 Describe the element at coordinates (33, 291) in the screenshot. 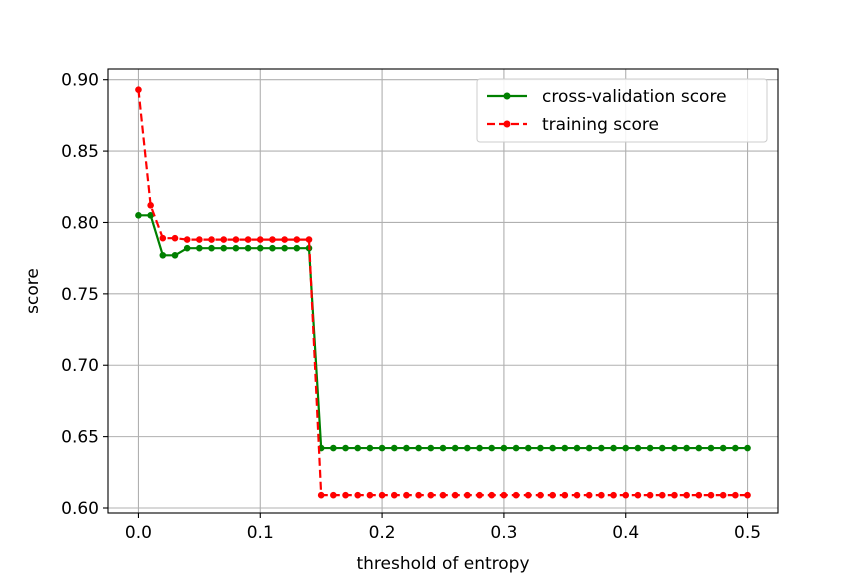

I see `y-axis-label: score` at that location.